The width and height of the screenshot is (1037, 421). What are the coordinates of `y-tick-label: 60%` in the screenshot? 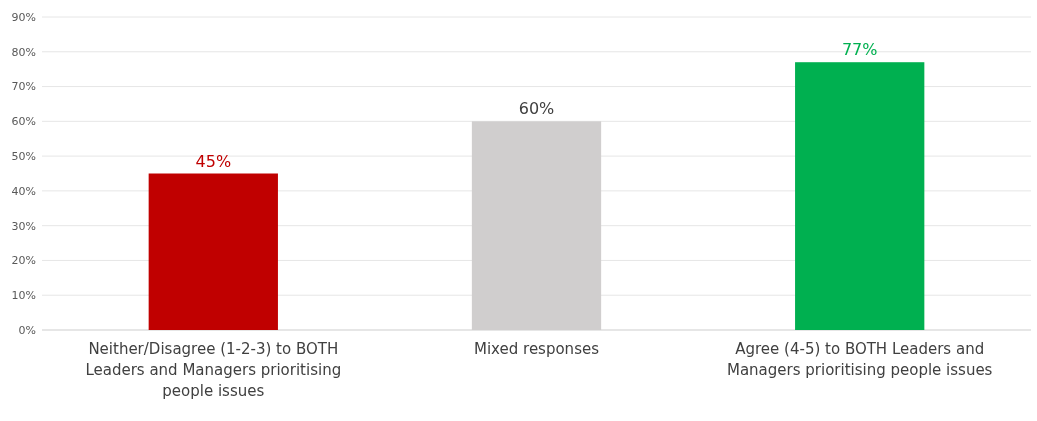 It's located at (23, 122).